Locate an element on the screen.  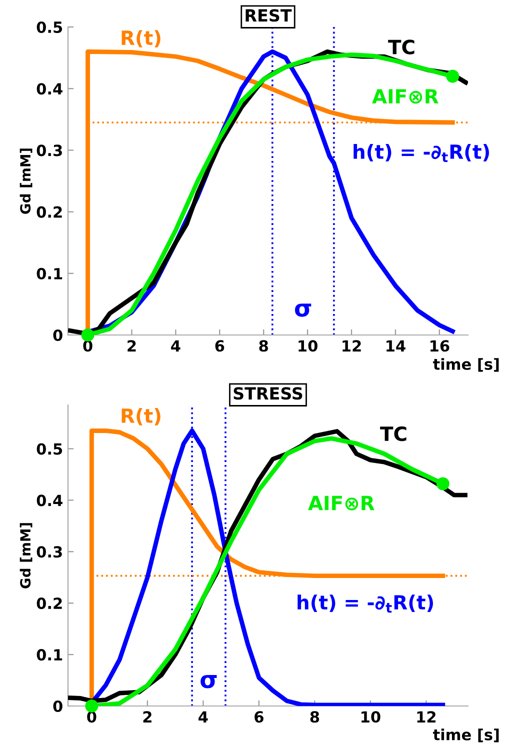
chart-title: STRESS is located at coordinates (268, 393).